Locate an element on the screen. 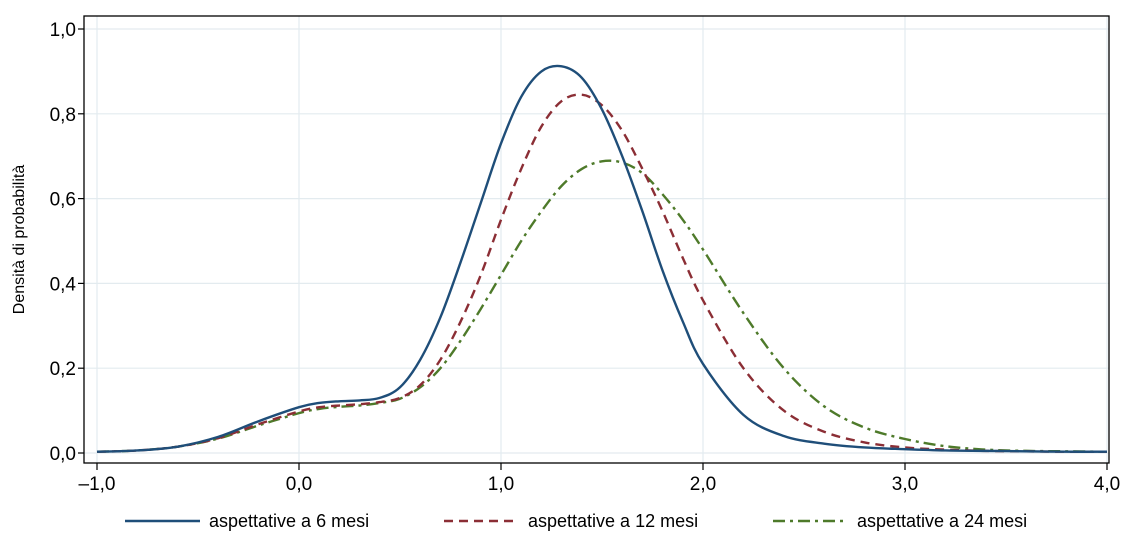 This screenshot has width=1127, height=538. y-tick-label: 1,0 is located at coordinates (63, 30).